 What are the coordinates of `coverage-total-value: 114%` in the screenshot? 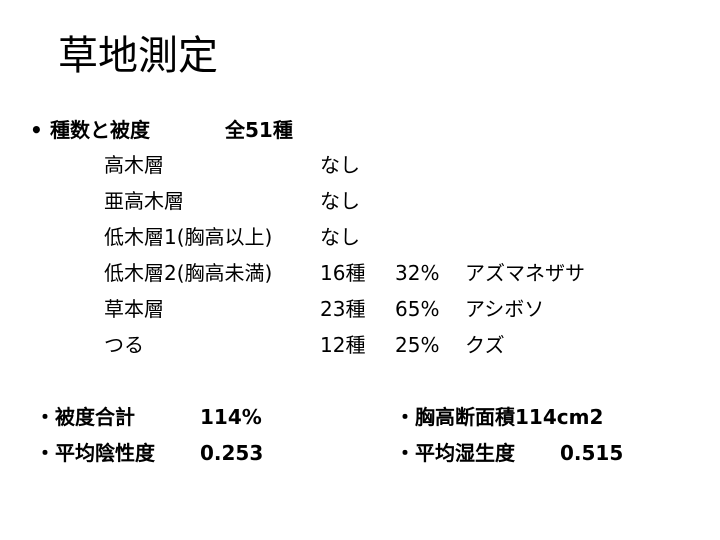 It's located at (231, 417).